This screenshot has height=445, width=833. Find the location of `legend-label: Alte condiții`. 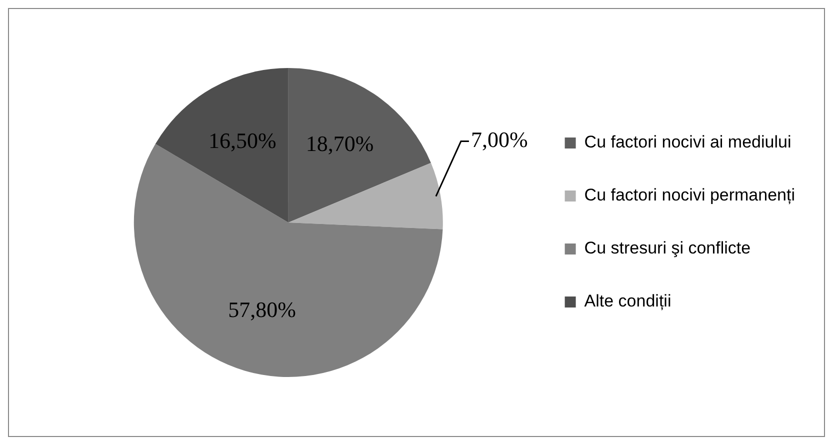

legend-label: Alte condiții is located at coordinates (628, 301).